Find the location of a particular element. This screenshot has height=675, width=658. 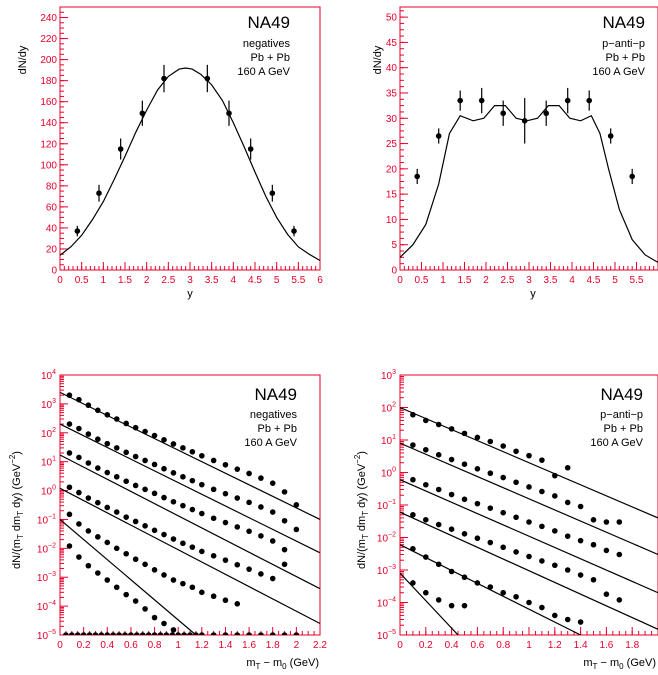

panel-2-y-tick-label: 10 is located at coordinates (392, 220).